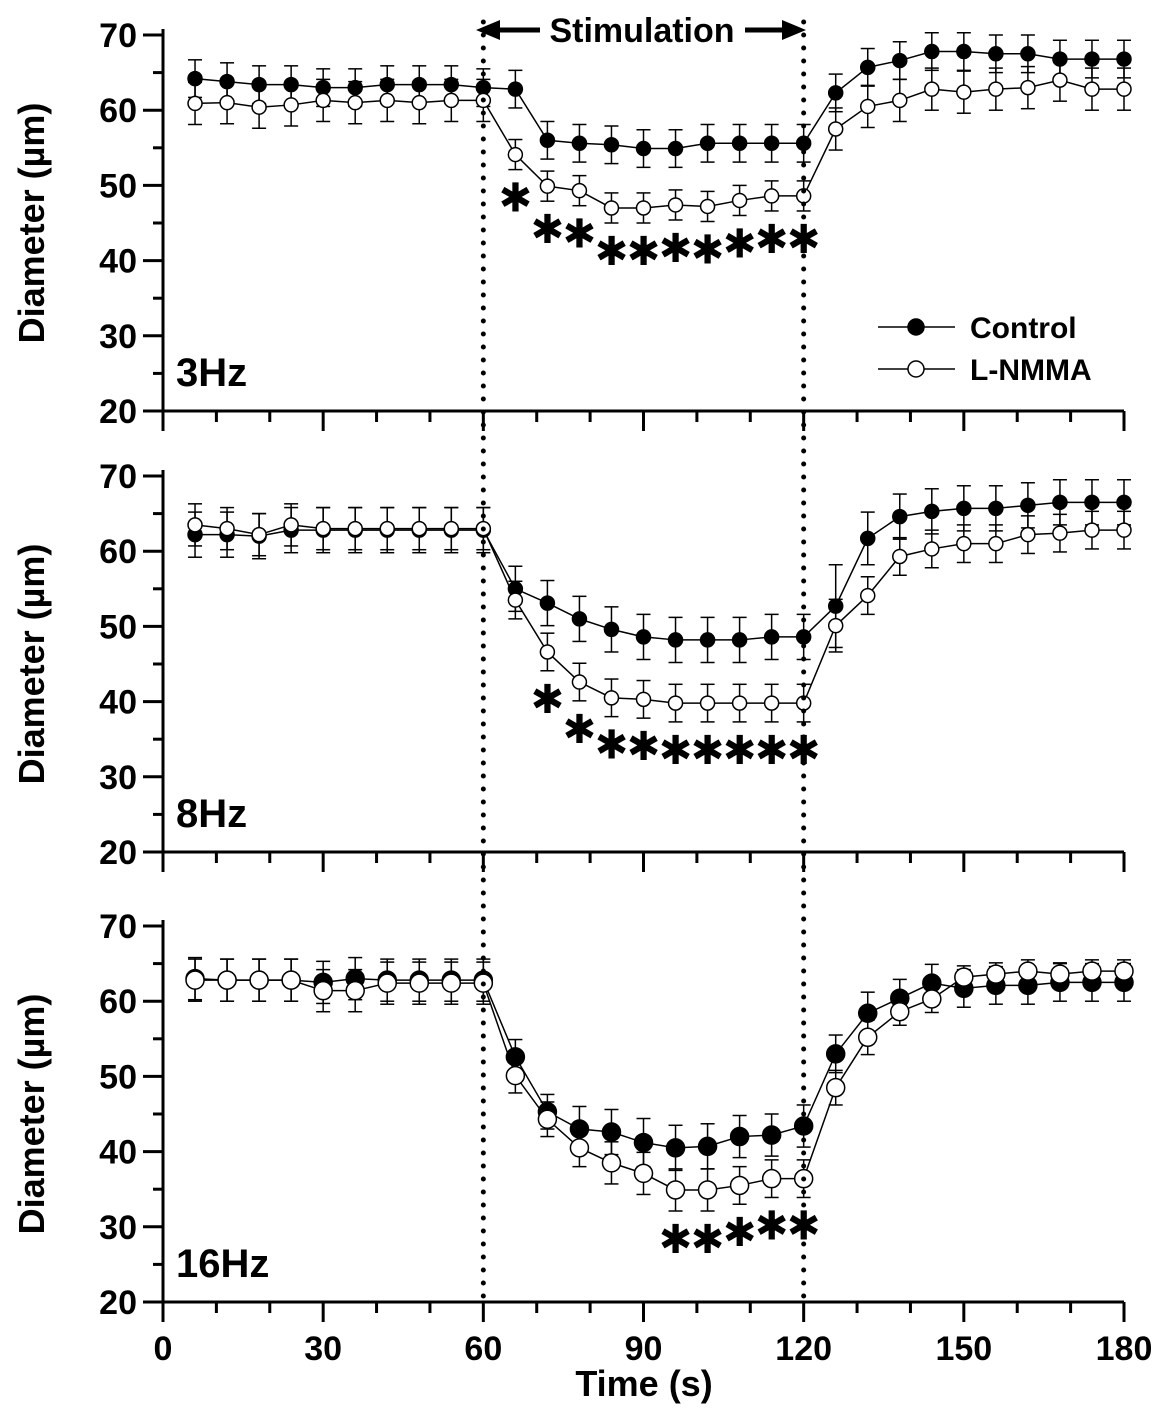 This screenshot has height=1414, width=1160. What do you see at coordinates (118, 337) in the screenshot?
I see `y-tick-label: 30` at bounding box center [118, 337].